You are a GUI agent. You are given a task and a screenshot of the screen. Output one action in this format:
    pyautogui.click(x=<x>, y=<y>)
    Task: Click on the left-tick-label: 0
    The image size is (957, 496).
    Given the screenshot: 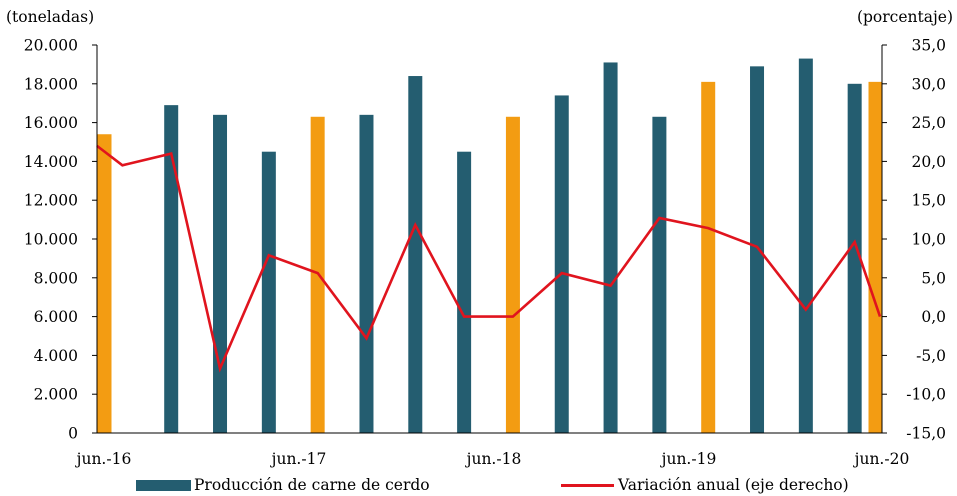 What is the action you would take?
    pyautogui.click(x=73, y=434)
    